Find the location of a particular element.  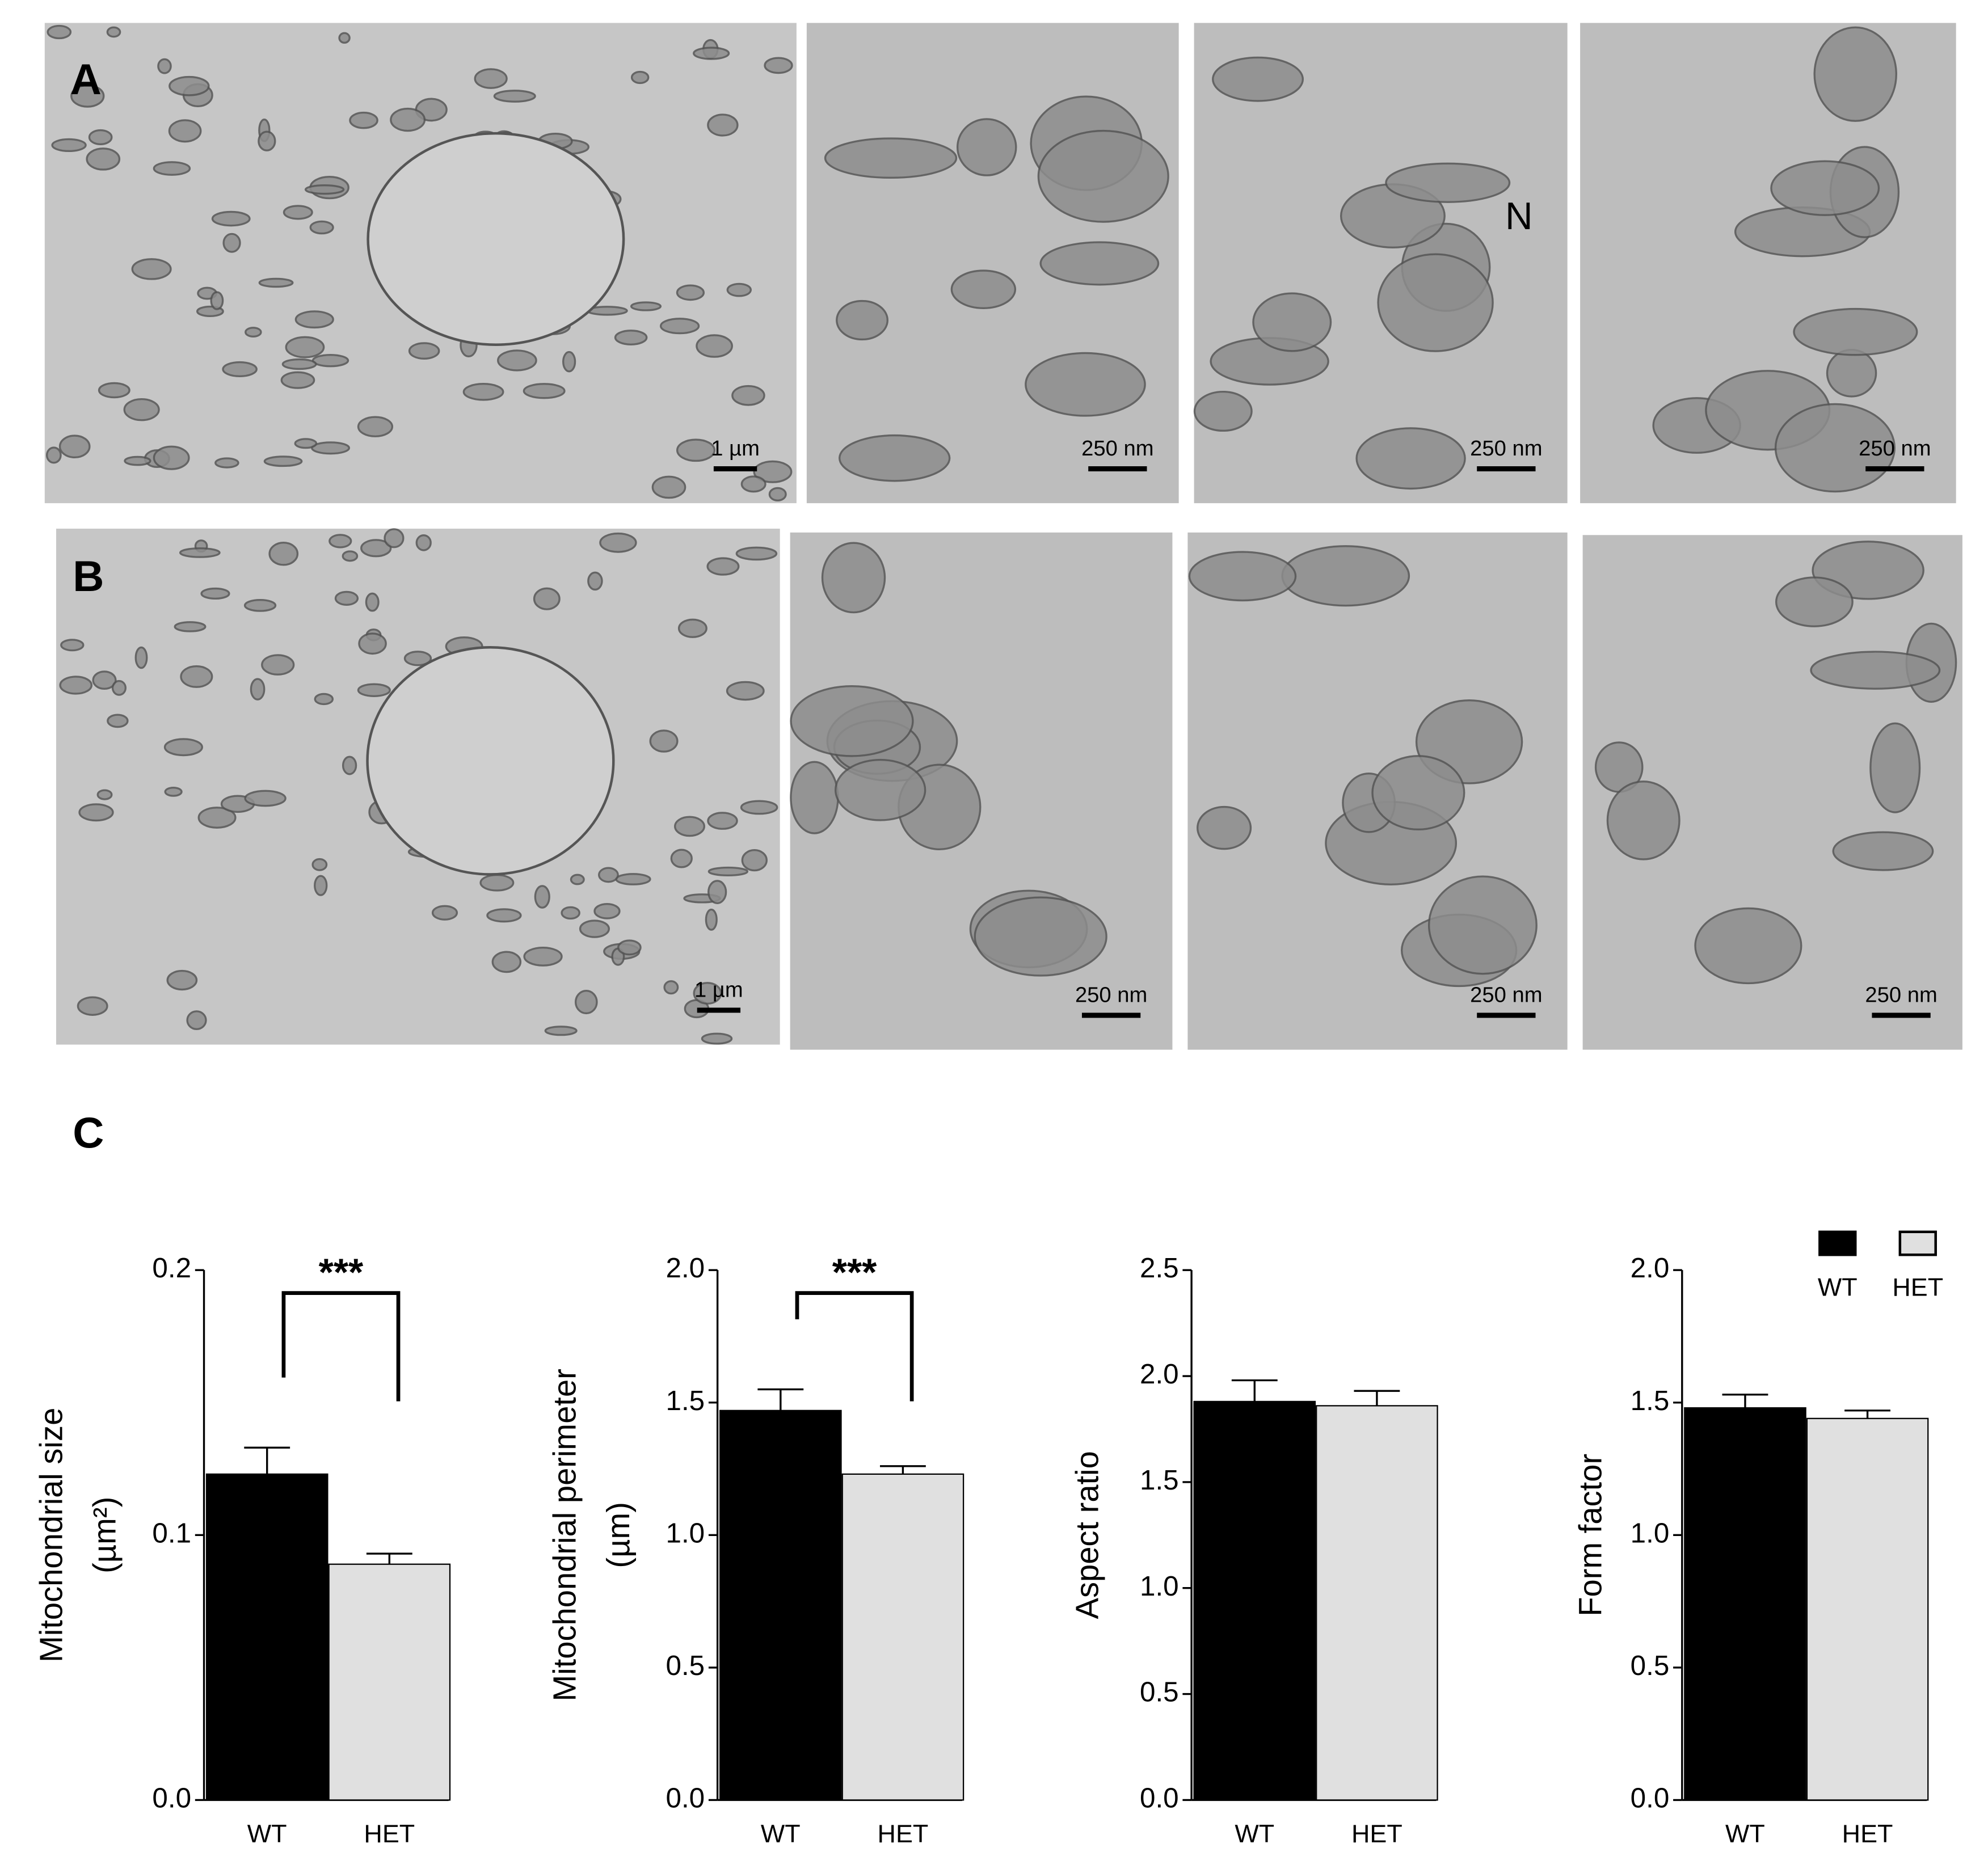

bar-chart: 0.0 0.5 1.0 1.5 2.0 2.5 Aspect ratio WT HET is located at coordinates (1254, 1550).